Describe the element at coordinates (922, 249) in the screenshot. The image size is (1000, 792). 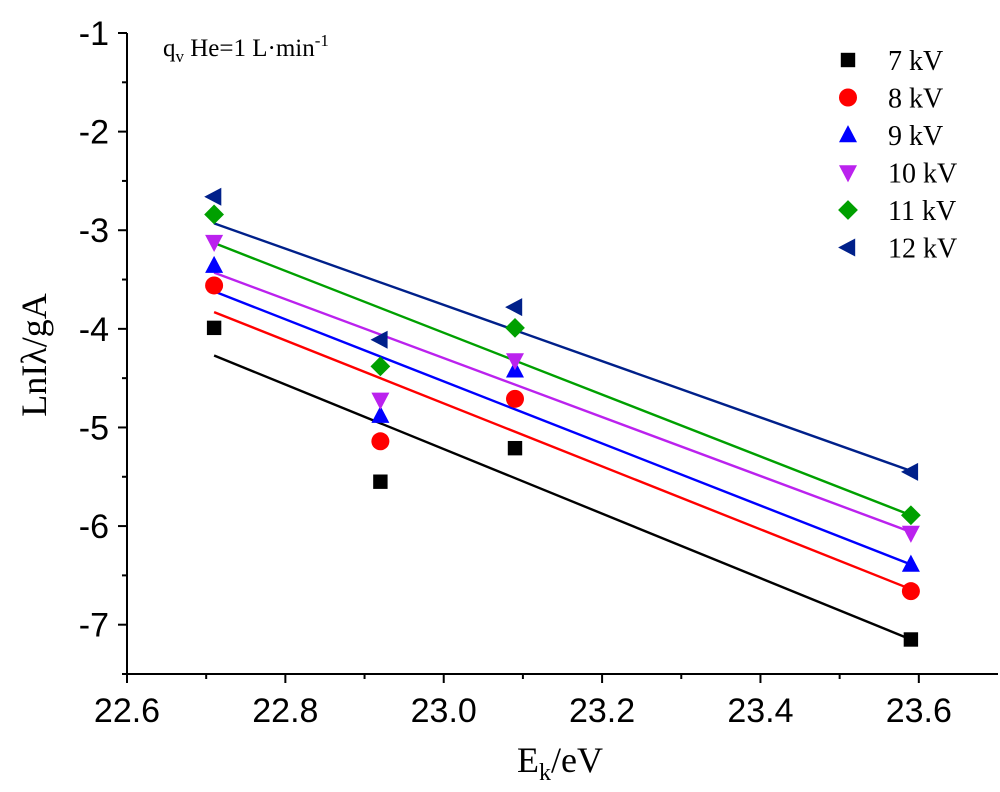
I see `legend-label: 12 kV` at that location.